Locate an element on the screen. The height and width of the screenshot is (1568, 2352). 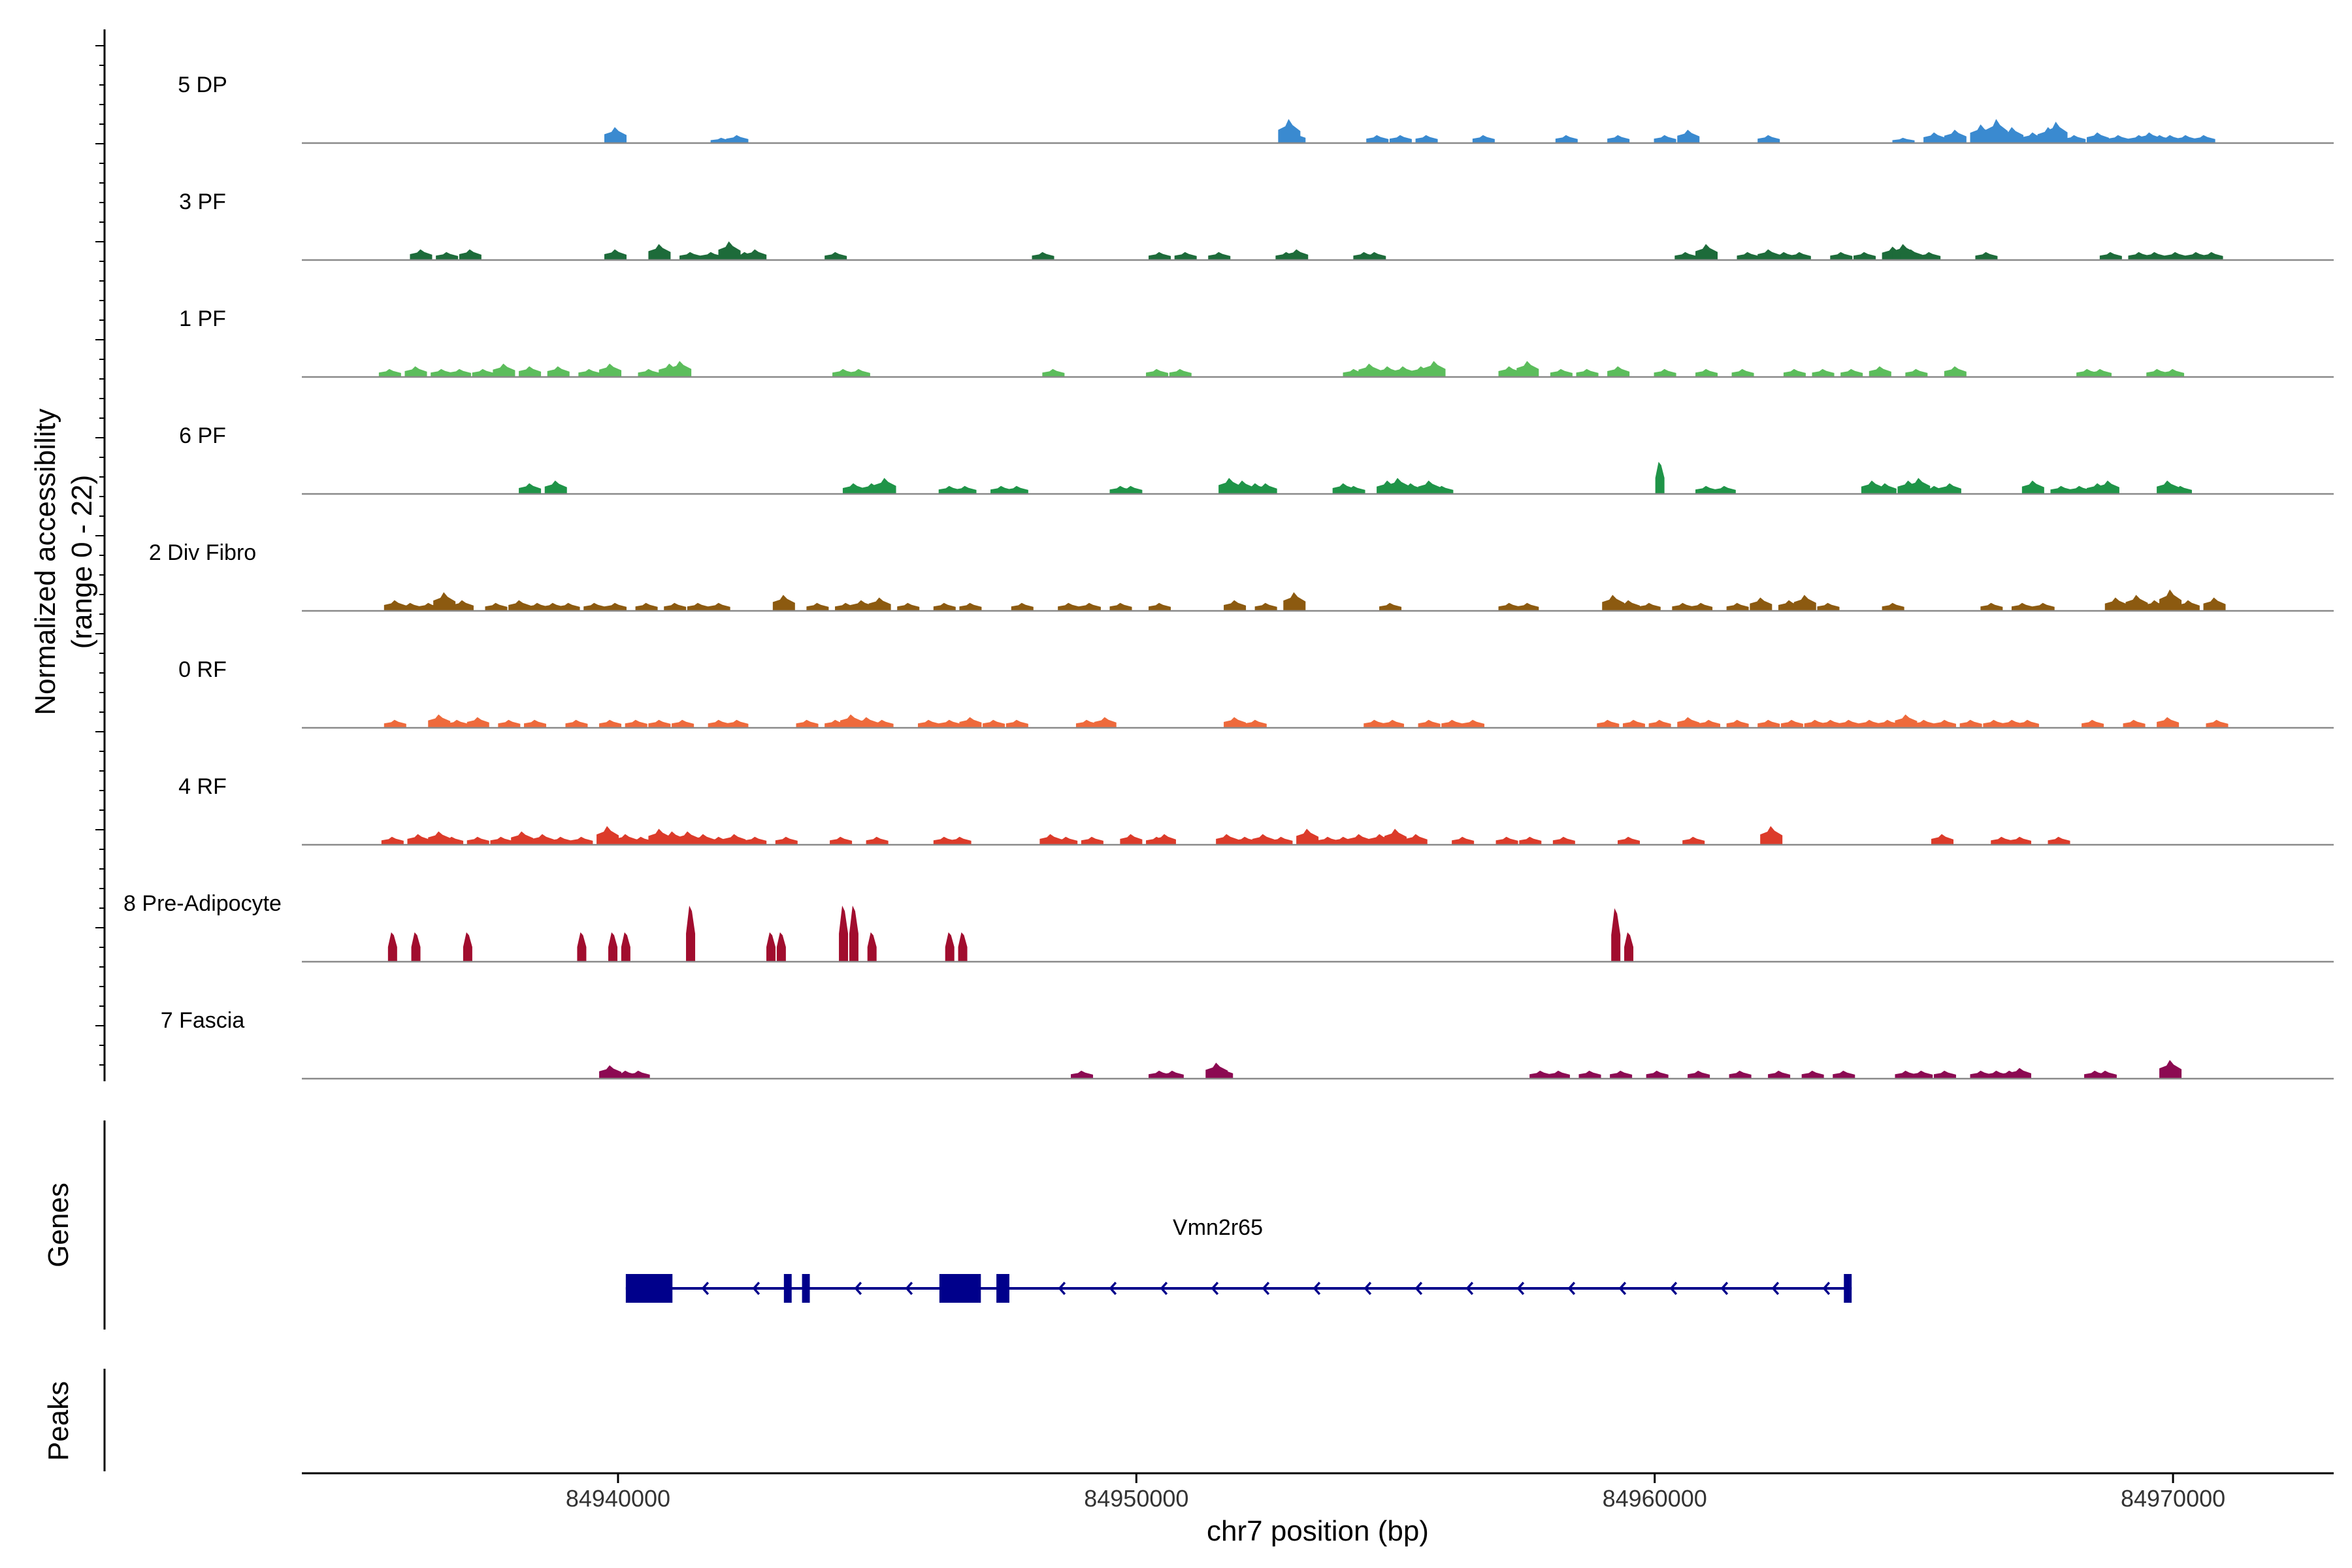
y-axis-title-line1: Normalized accessibility is located at coordinates (45, 561).